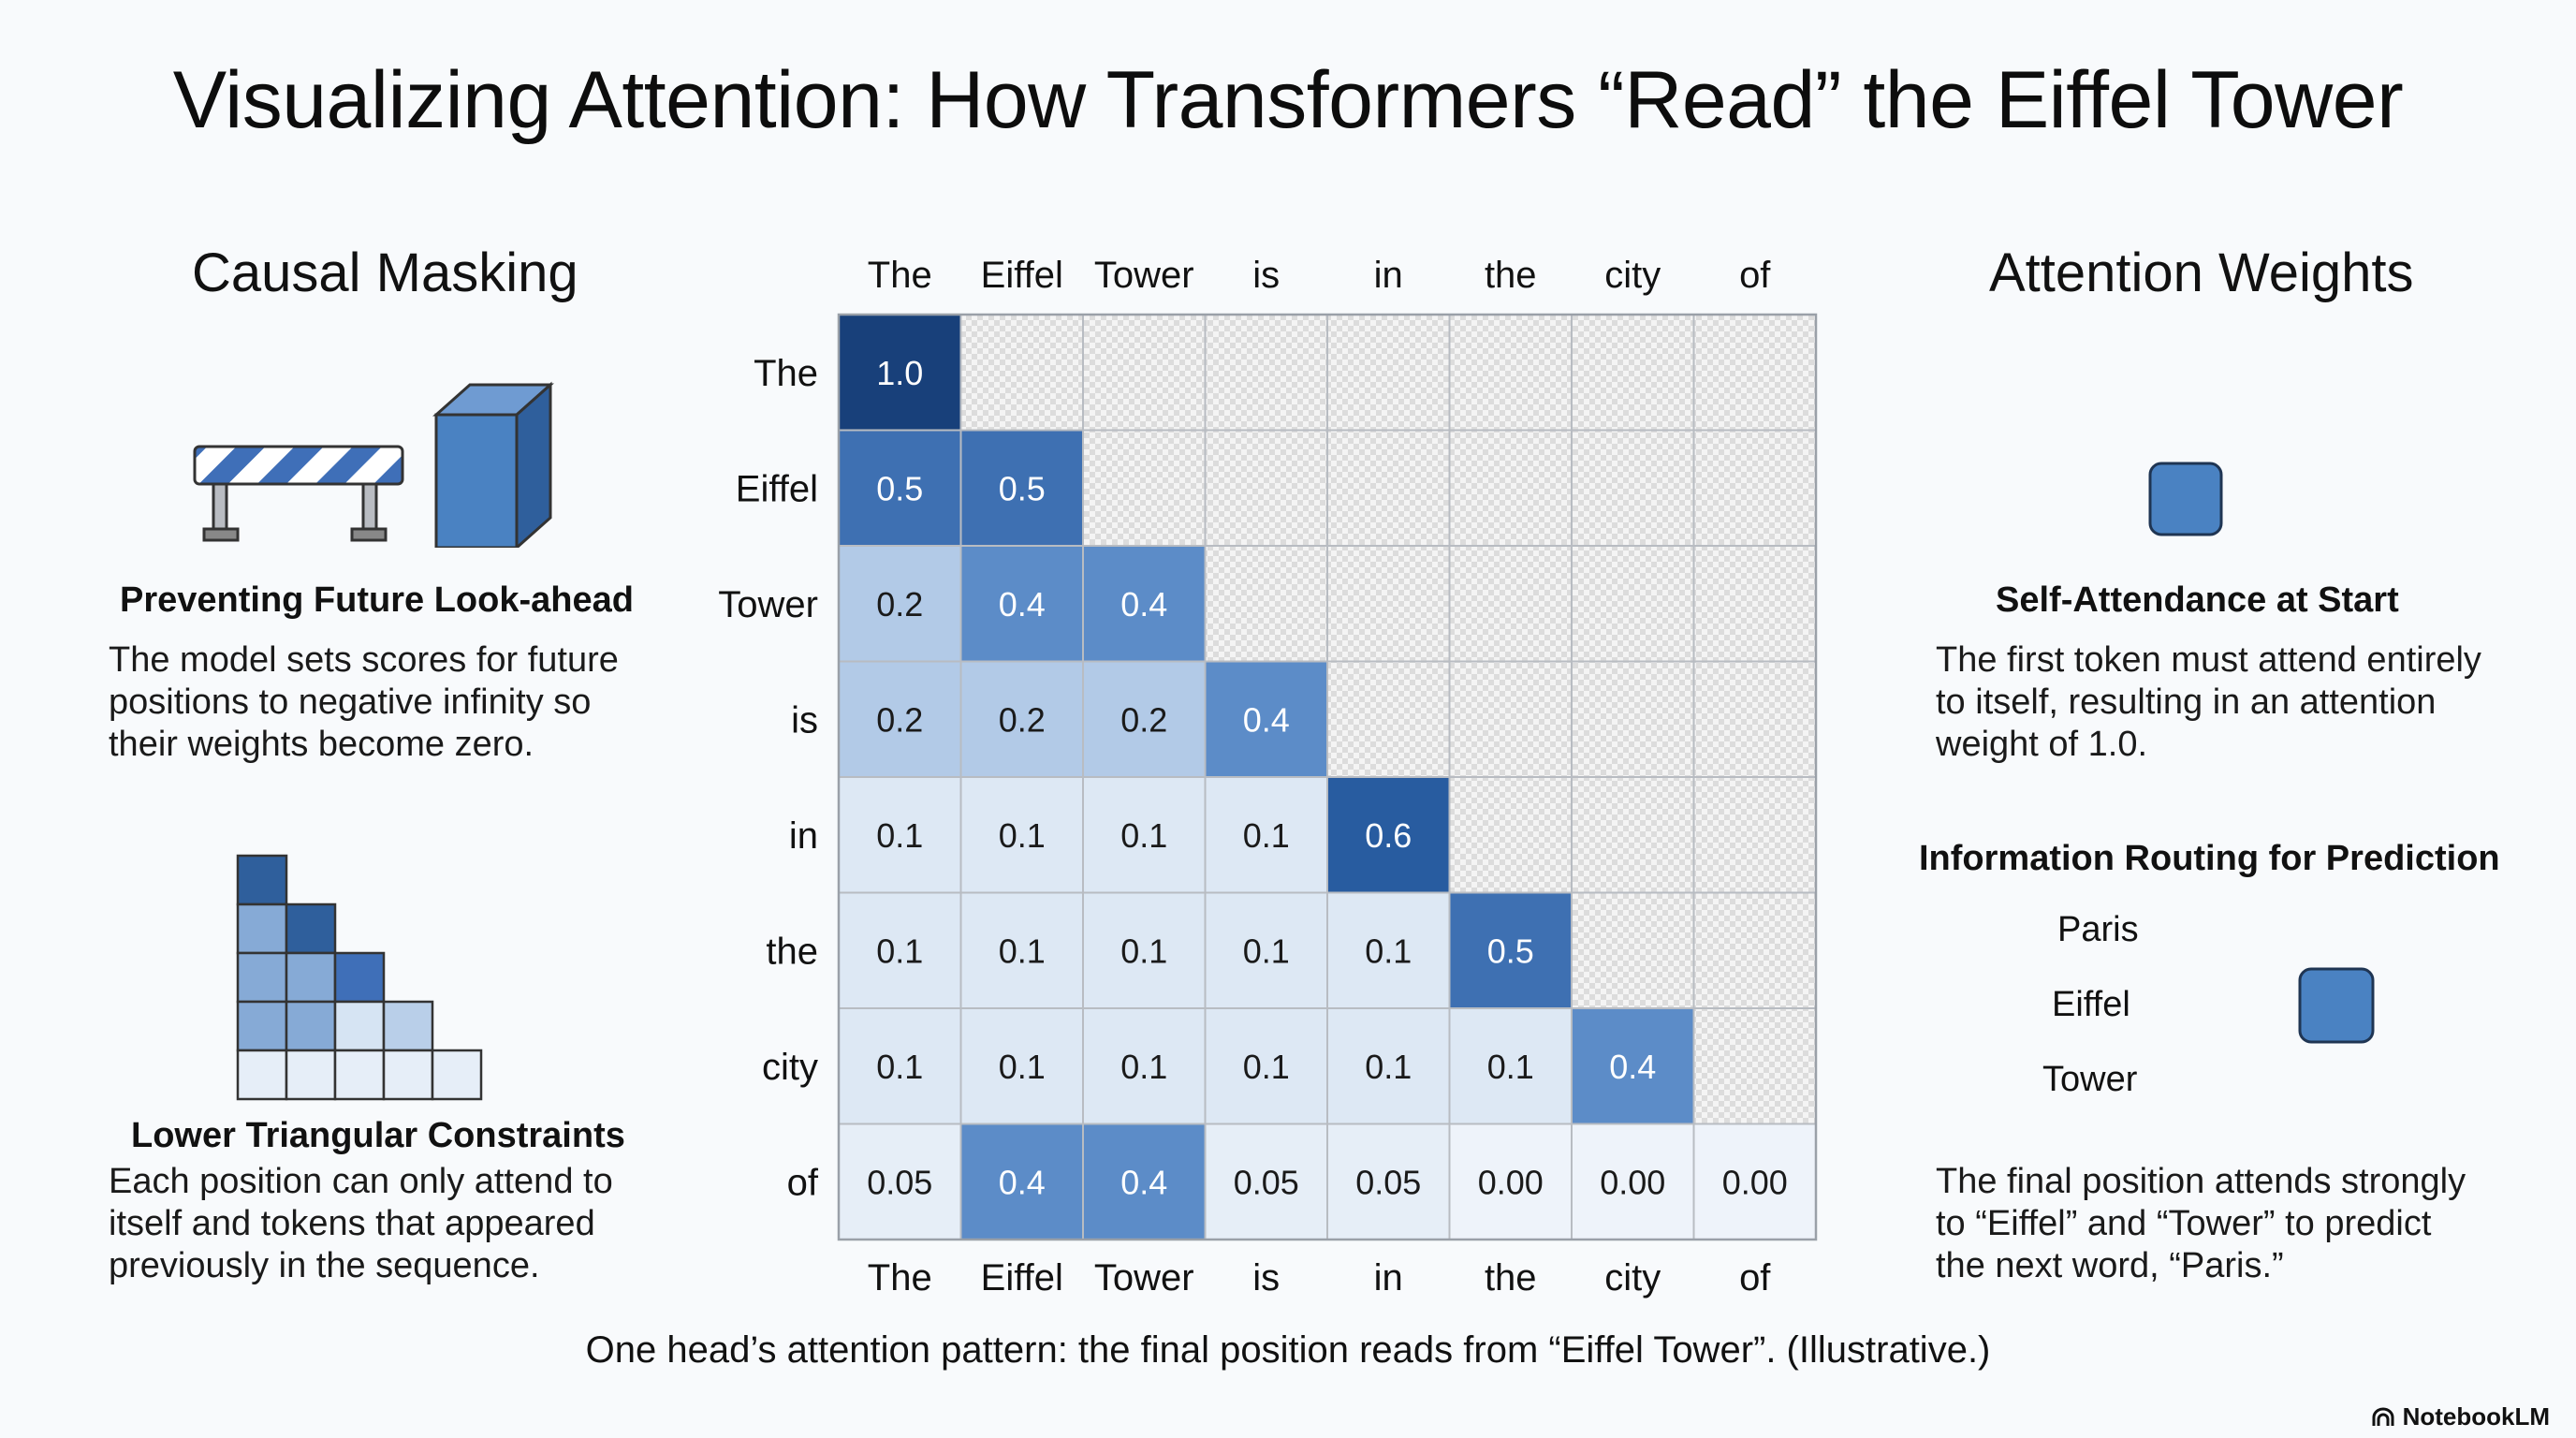 Image resolution: width=2576 pixels, height=1438 pixels. What do you see at coordinates (899, 373) in the screenshot?
I see `heatmap-value-label: 1.0` at bounding box center [899, 373].